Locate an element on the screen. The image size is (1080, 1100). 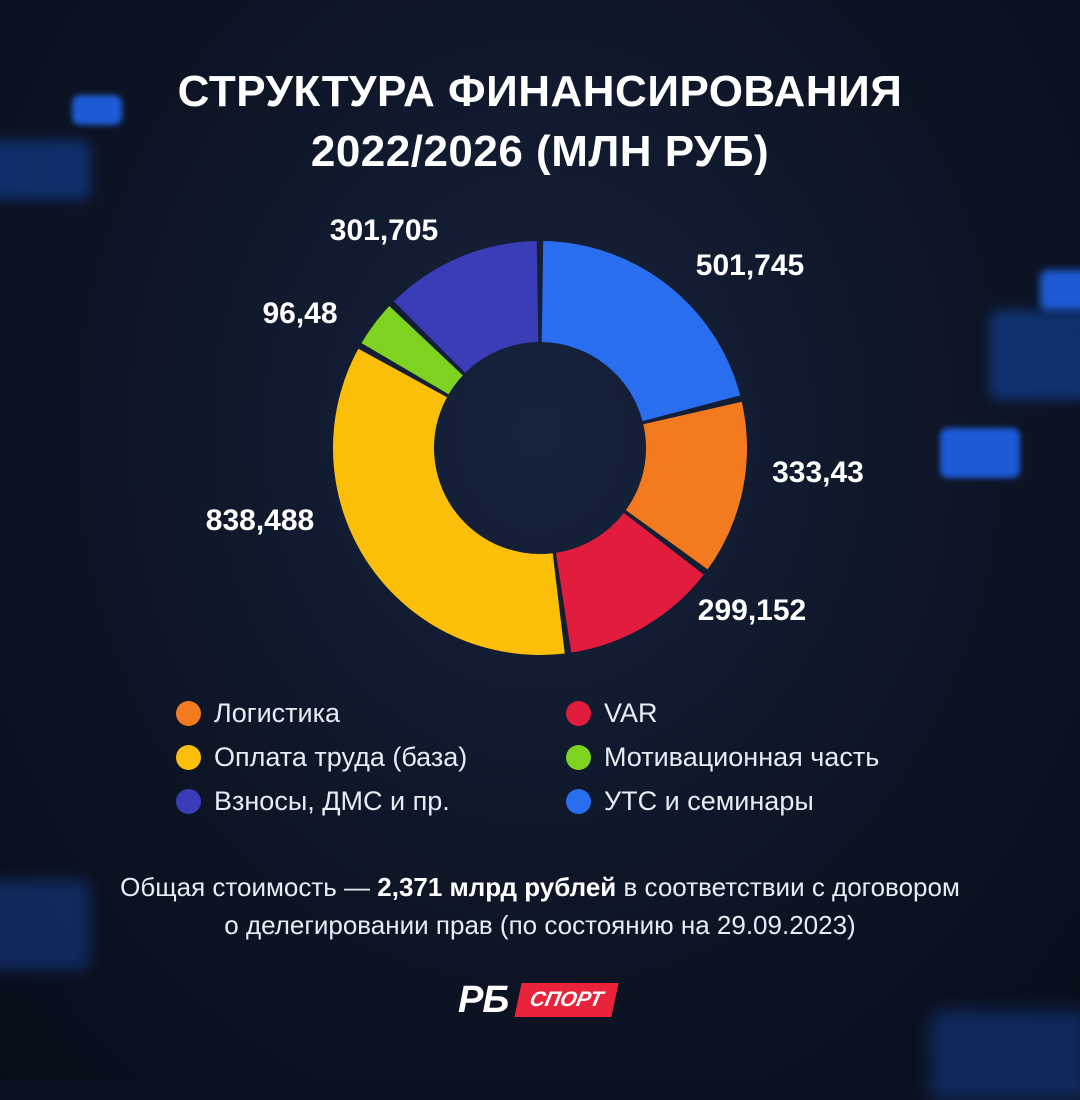
legend-label: Взносы, ДМС и пр. is located at coordinates (332, 800).